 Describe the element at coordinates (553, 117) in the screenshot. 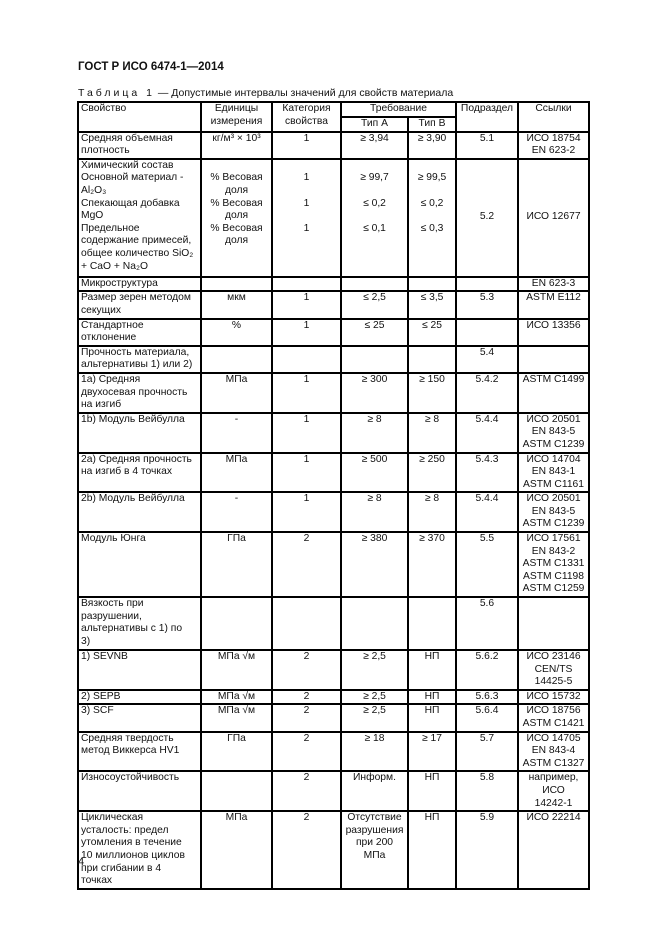

I see `header-references: Ссылки` at that location.